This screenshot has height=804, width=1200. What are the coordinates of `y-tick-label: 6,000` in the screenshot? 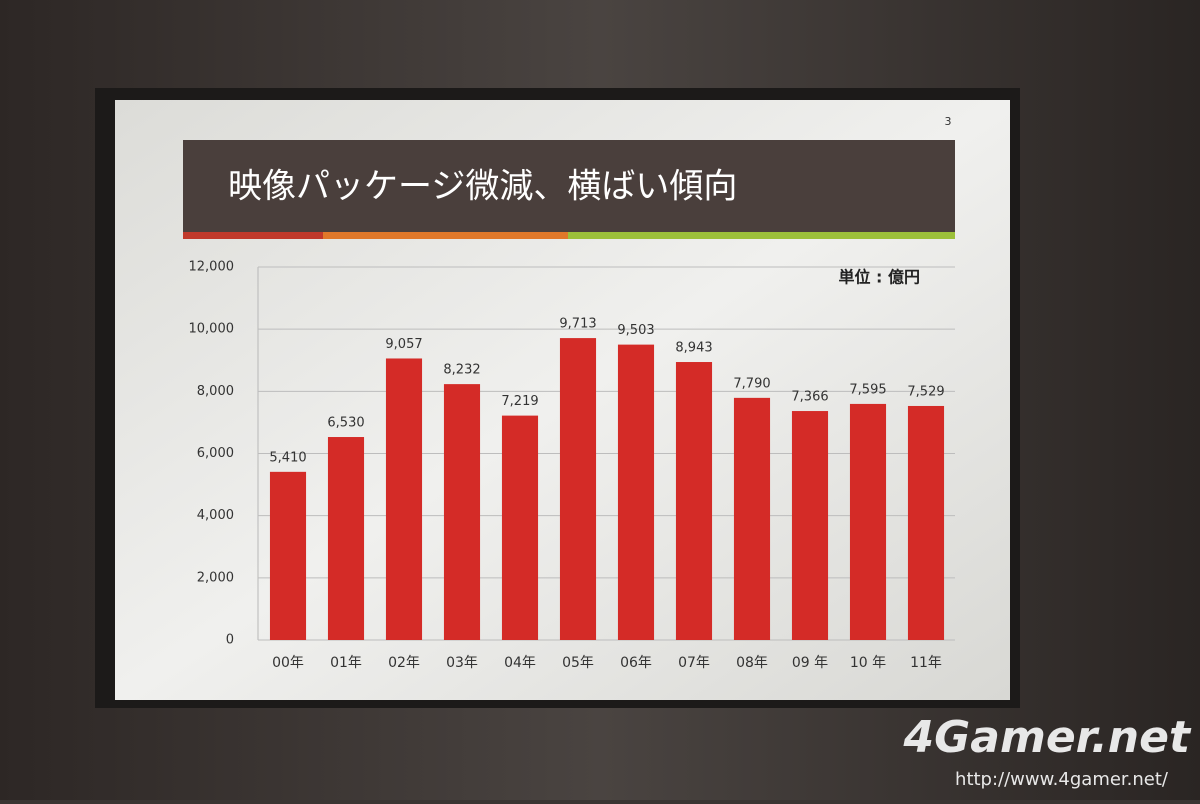 It's located at (215, 453).